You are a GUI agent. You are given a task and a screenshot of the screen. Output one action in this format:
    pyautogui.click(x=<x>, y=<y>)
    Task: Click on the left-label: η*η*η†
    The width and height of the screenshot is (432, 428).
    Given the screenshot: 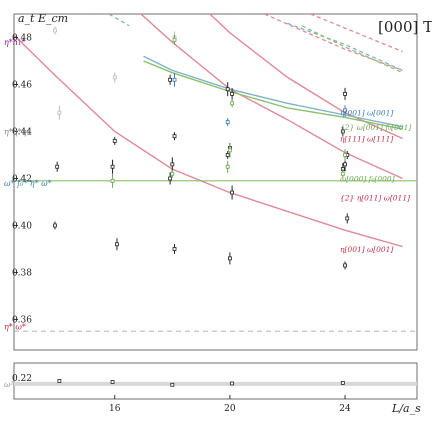 What is the action you would take?
    pyautogui.click(x=17, y=131)
    